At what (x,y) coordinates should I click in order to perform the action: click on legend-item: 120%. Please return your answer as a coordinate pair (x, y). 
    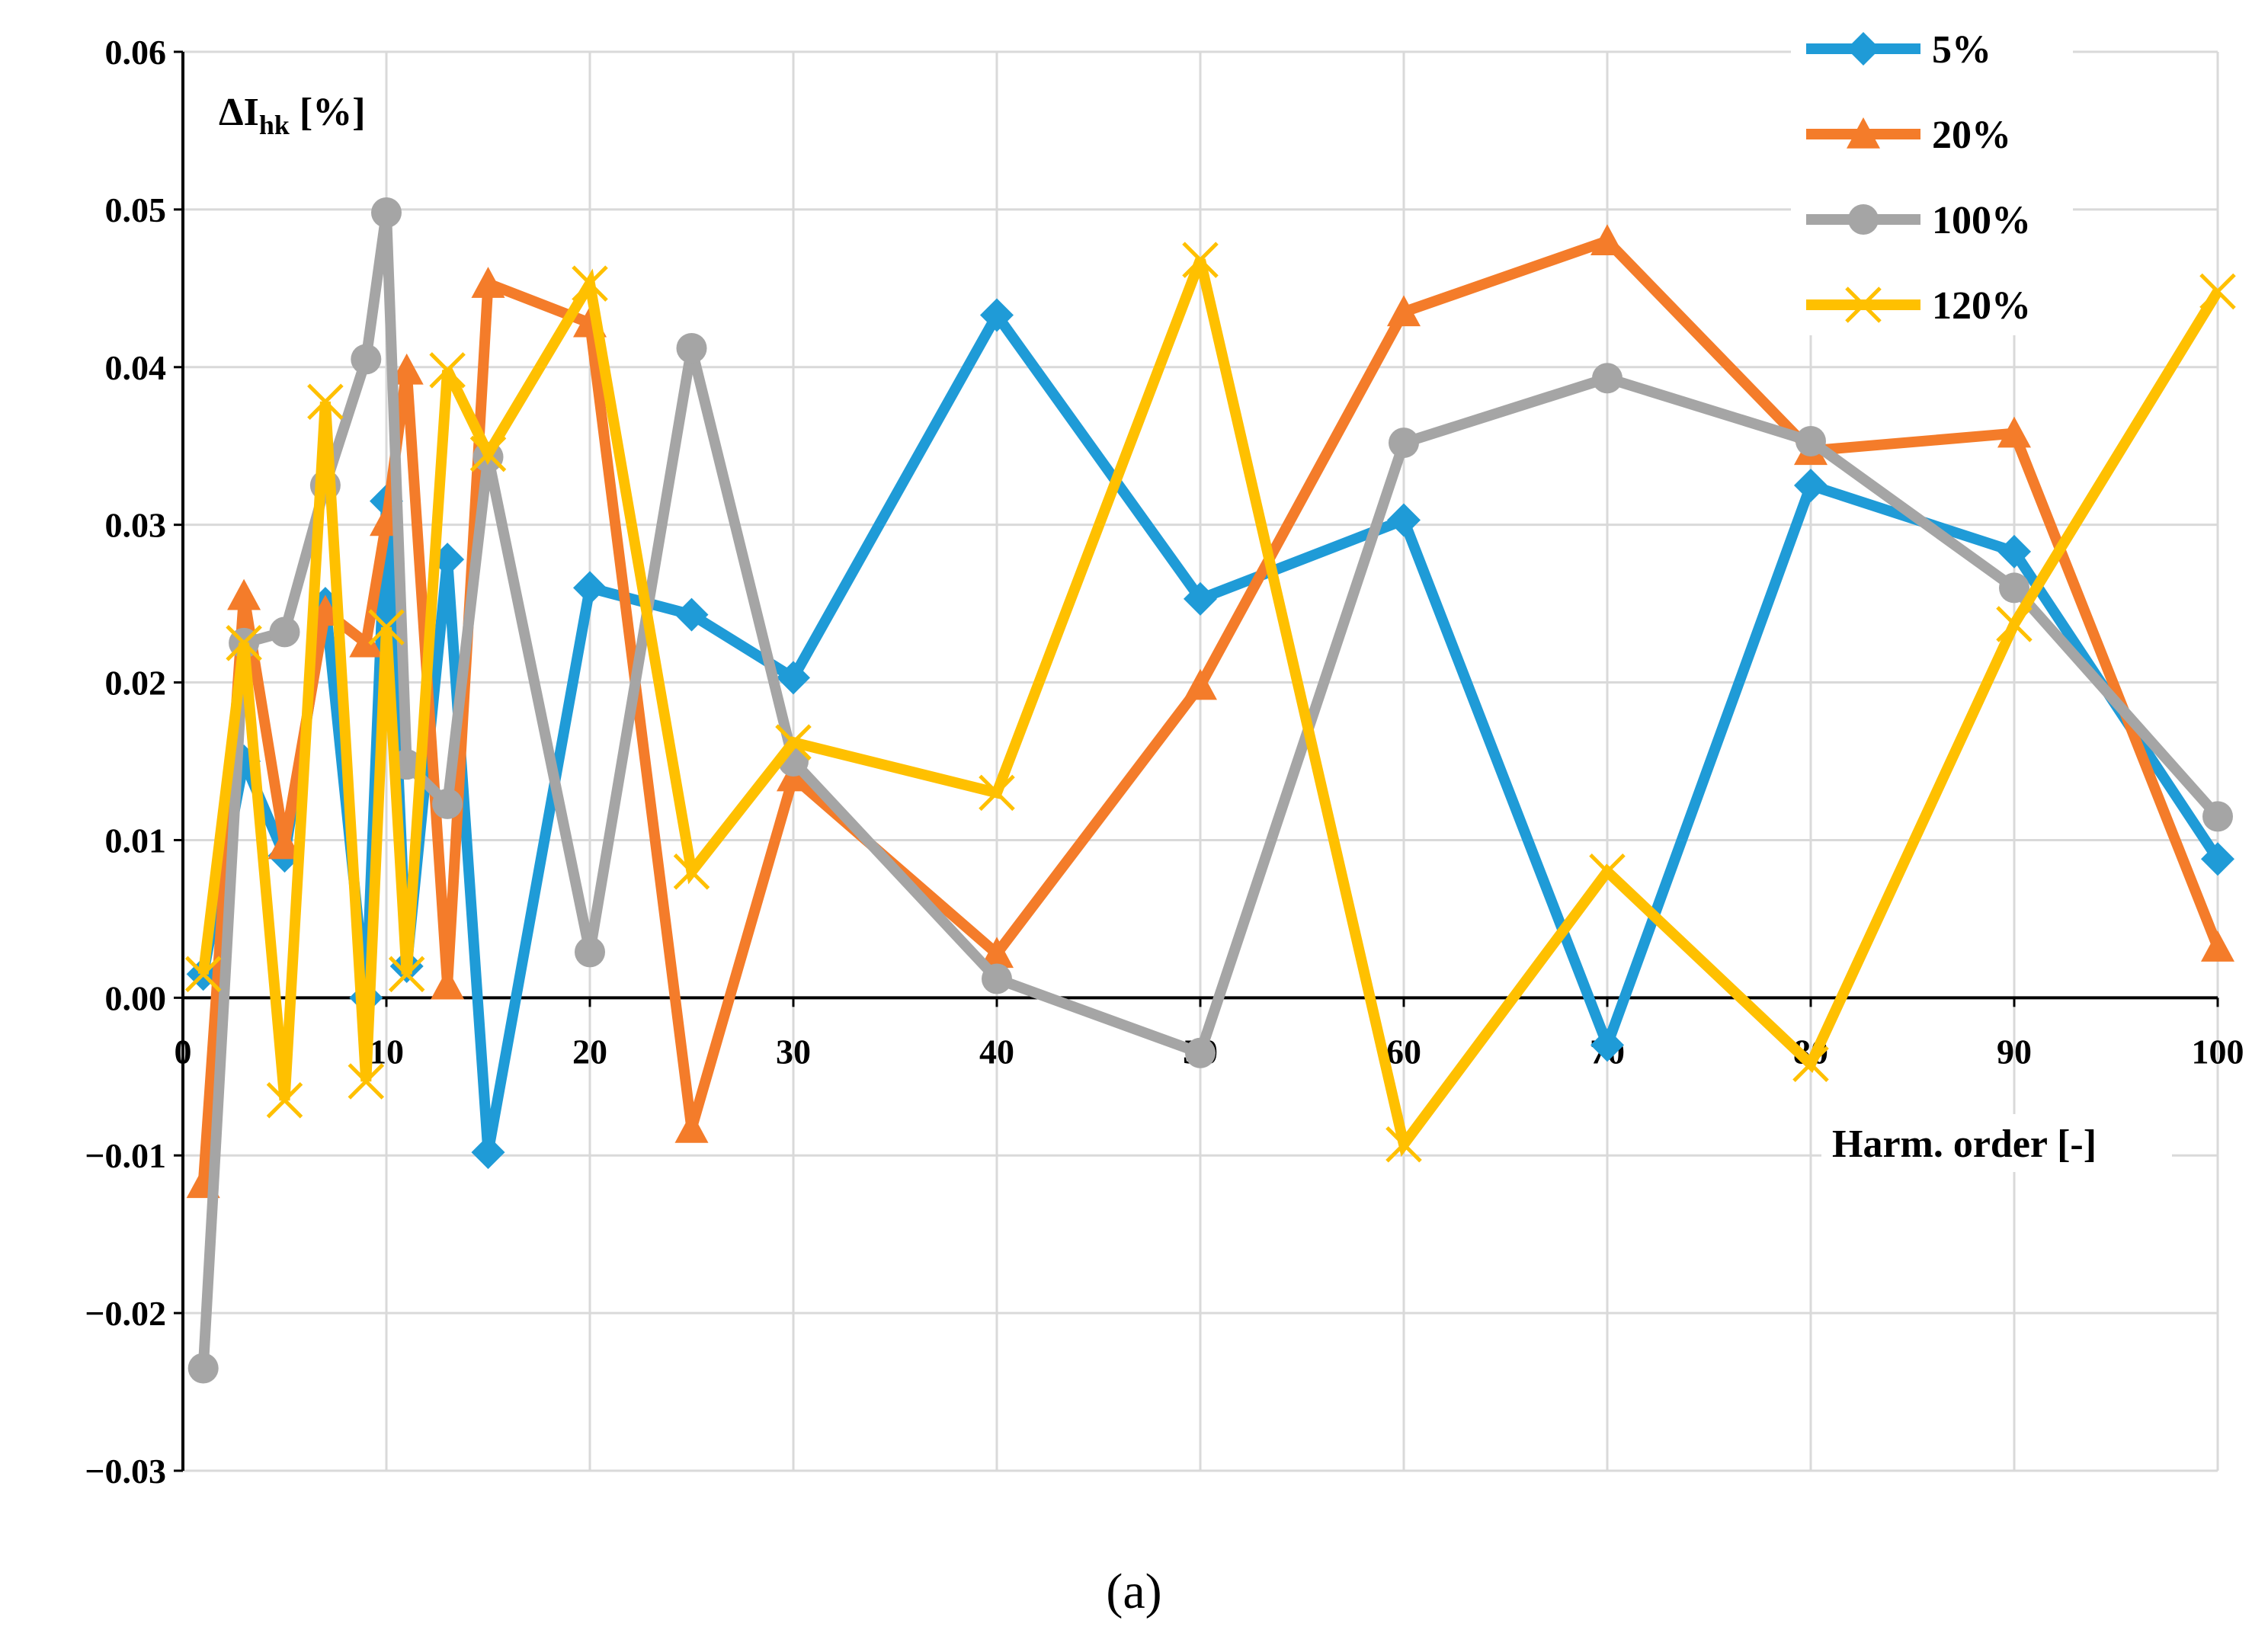
    Looking at the image, I should click on (1918, 306).